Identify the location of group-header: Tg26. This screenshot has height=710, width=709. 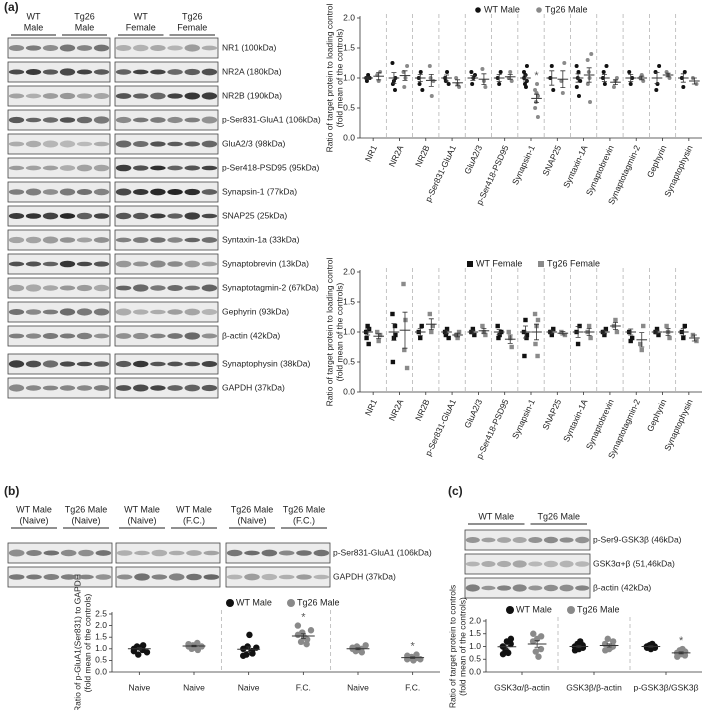
(84, 16).